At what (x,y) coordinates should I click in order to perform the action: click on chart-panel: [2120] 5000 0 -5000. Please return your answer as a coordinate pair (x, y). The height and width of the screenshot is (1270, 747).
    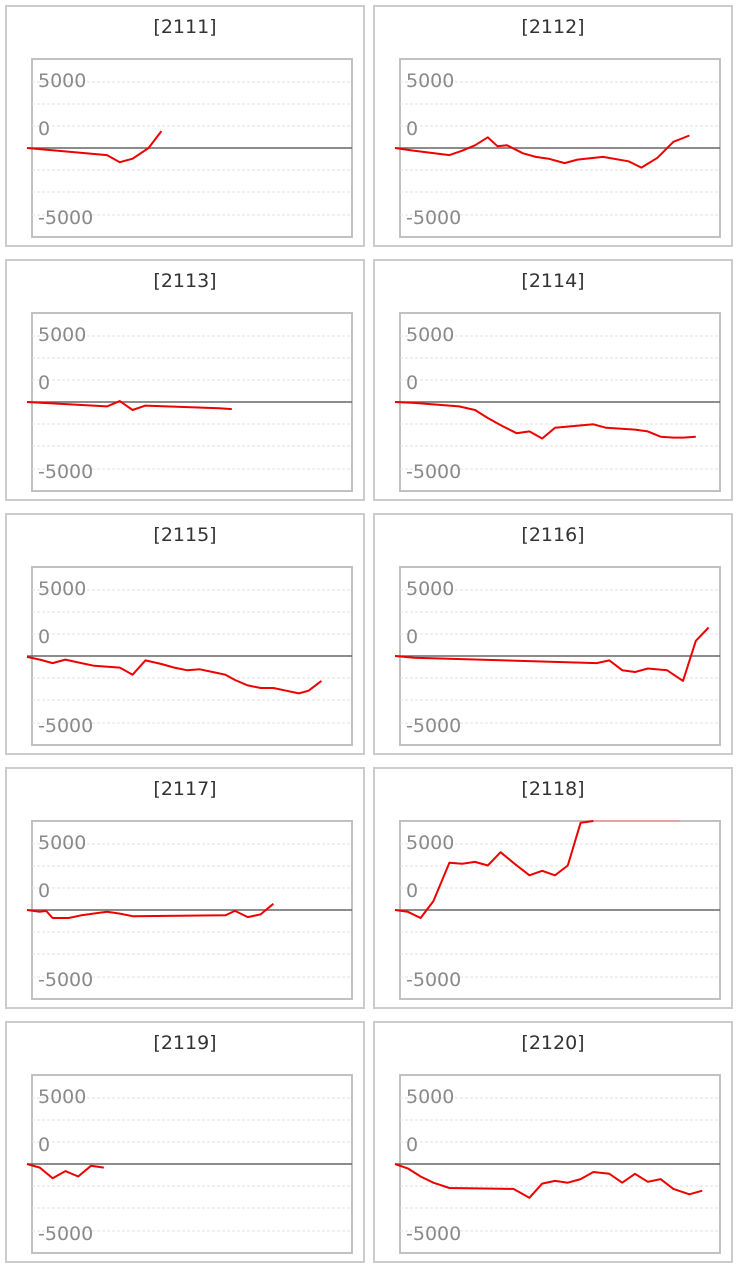
    Looking at the image, I should click on (553, 1142).